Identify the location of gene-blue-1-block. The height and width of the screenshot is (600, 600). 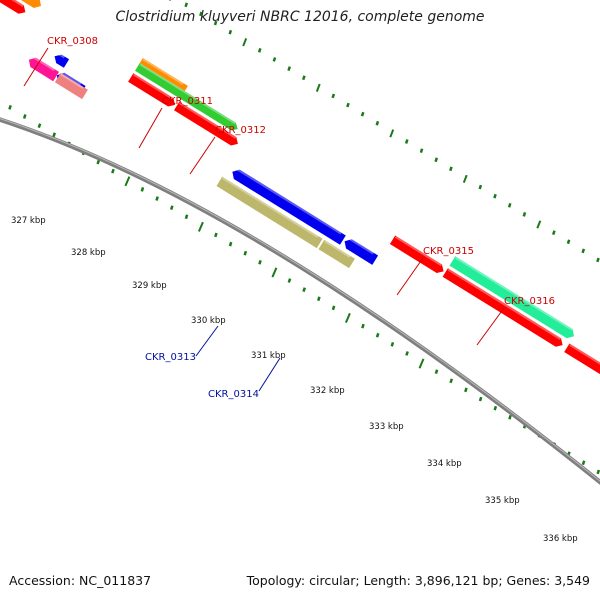
(62, 61).